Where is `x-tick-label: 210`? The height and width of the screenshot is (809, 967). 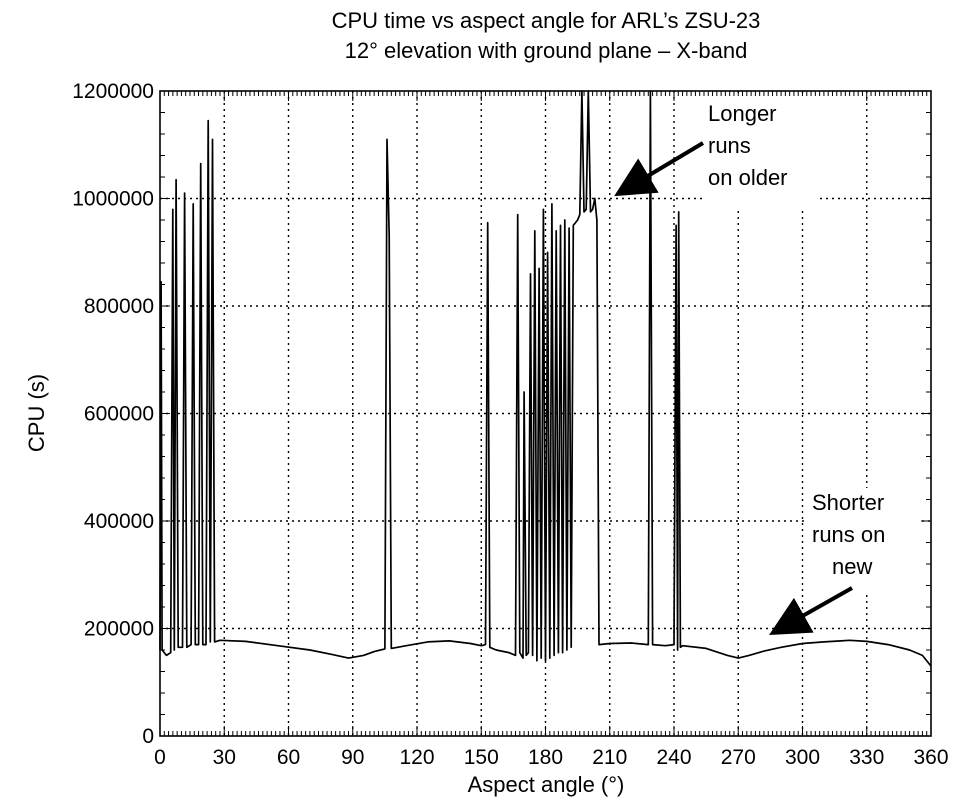
x-tick-label: 210 is located at coordinates (609, 757).